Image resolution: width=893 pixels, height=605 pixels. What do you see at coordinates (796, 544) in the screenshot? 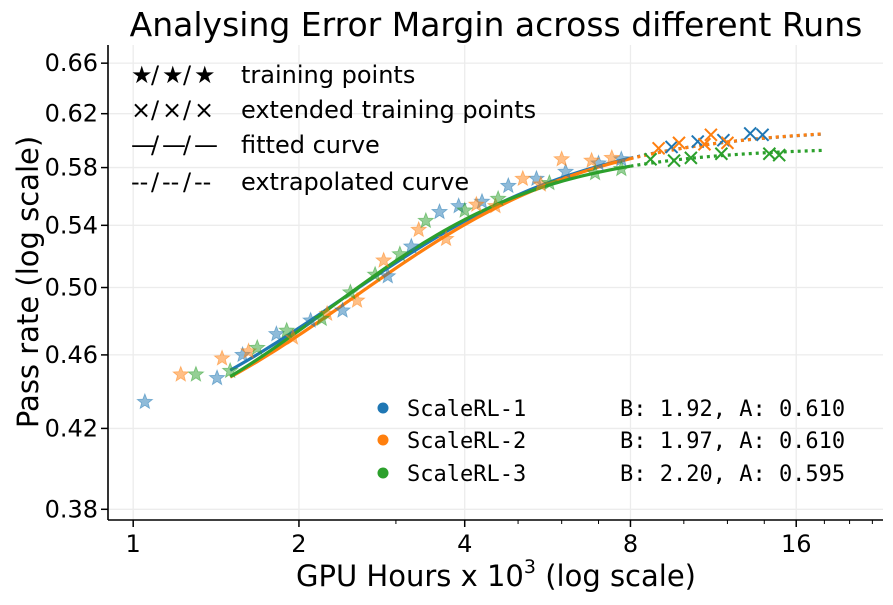
I see `x-tick-label: 16` at bounding box center [796, 544].